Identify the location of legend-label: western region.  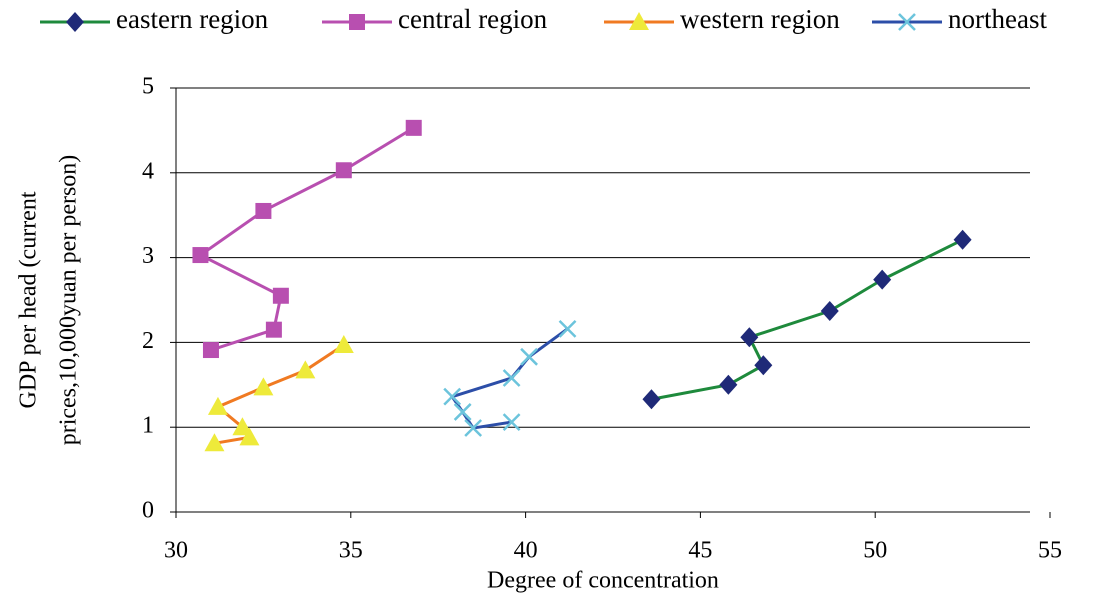
(760, 19).